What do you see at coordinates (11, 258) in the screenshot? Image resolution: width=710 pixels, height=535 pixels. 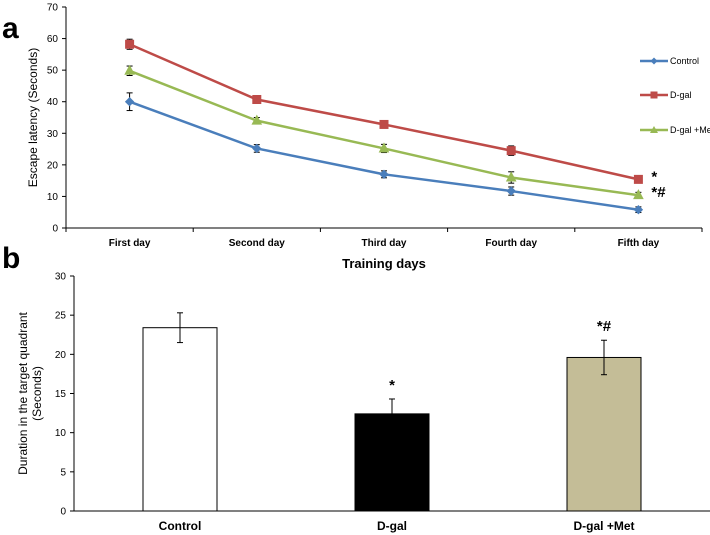 I see `panel-b-letter: b` at bounding box center [11, 258].